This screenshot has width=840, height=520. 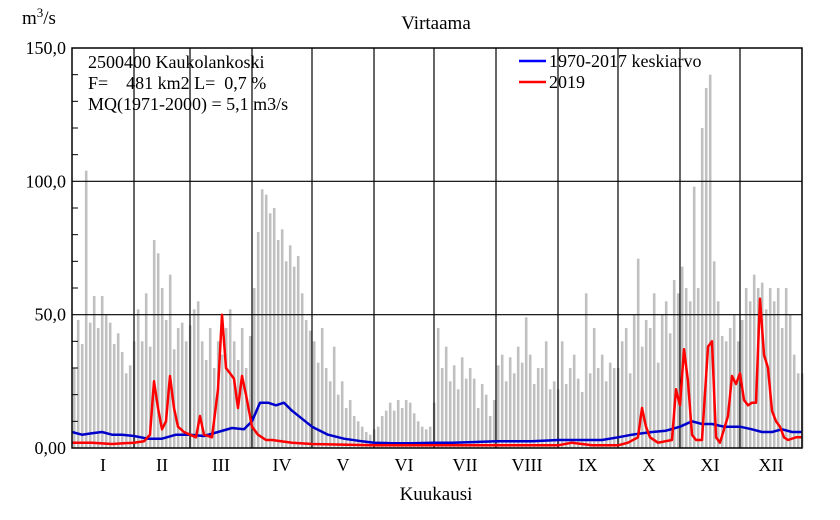 What do you see at coordinates (221, 465) in the screenshot?
I see `month-label: III` at bounding box center [221, 465].